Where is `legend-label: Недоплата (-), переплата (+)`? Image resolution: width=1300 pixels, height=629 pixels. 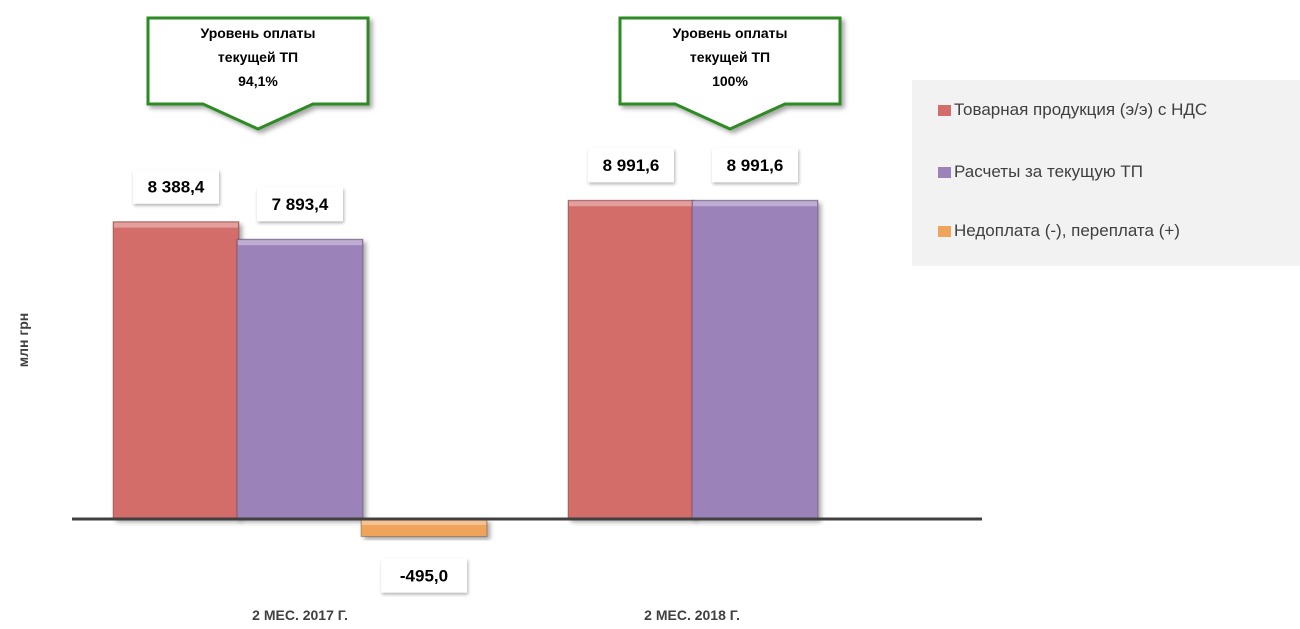 legend-label: Недоплата (-), переплата (+) is located at coordinates (1067, 230).